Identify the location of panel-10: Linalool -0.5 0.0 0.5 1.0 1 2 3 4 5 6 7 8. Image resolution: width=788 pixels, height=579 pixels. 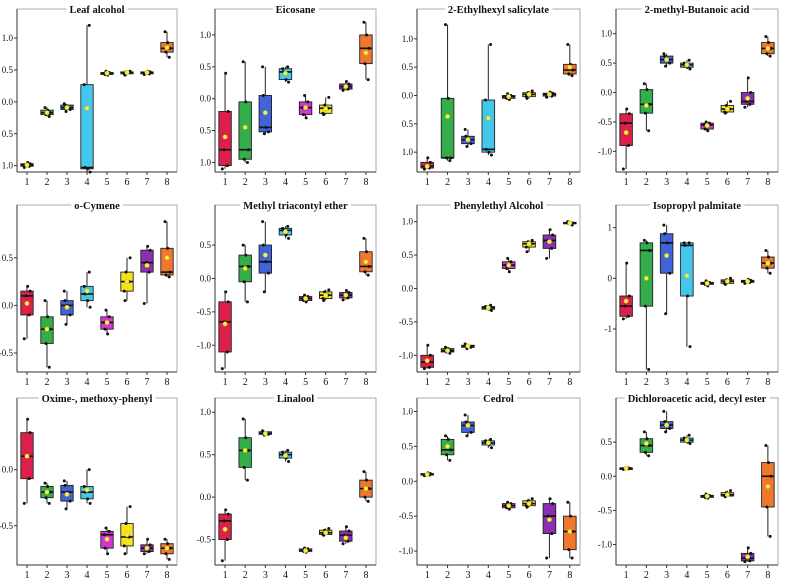
(287, 486).